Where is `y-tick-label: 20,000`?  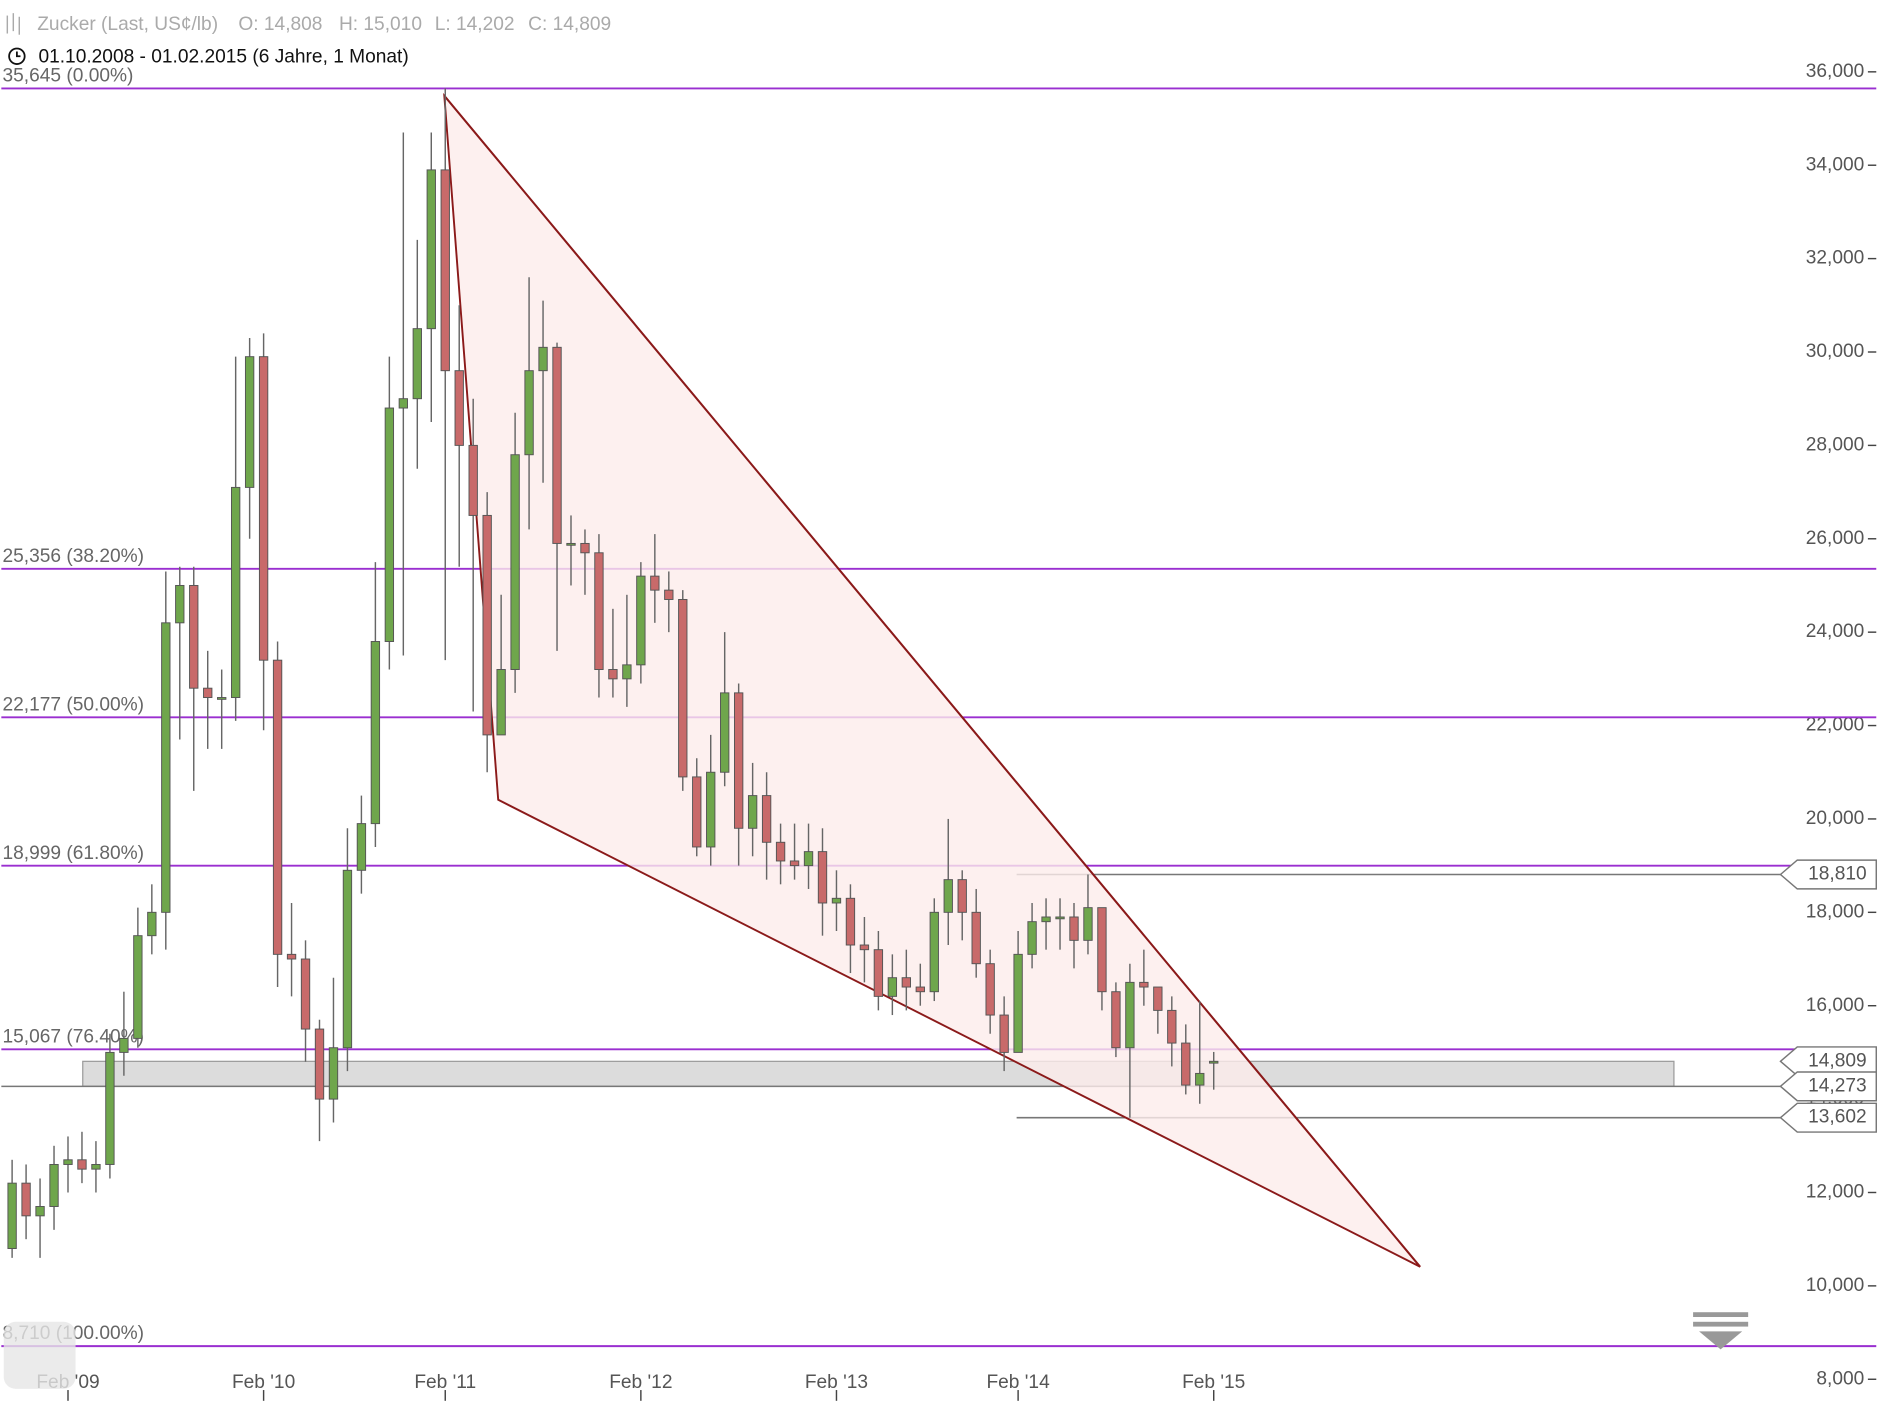
y-tick-label: 20,000 is located at coordinates (1835, 818).